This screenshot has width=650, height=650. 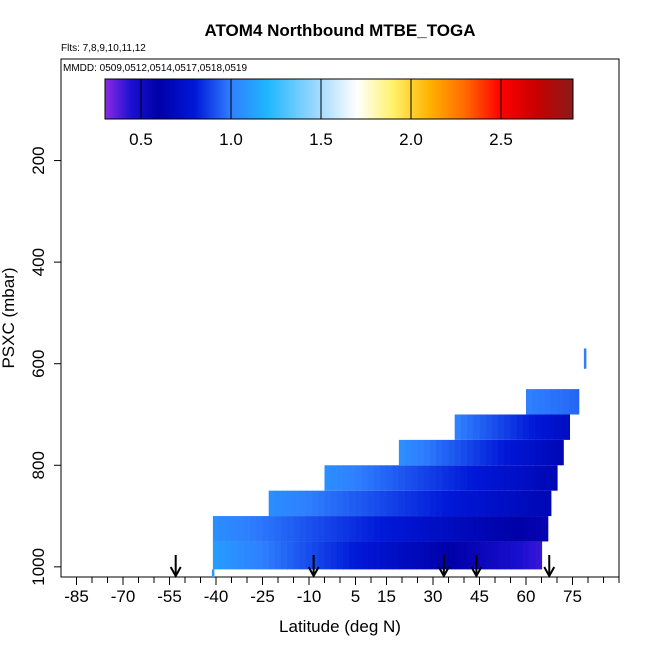 I want to click on colorbar-tick-label: 2.0, so click(x=411, y=139).